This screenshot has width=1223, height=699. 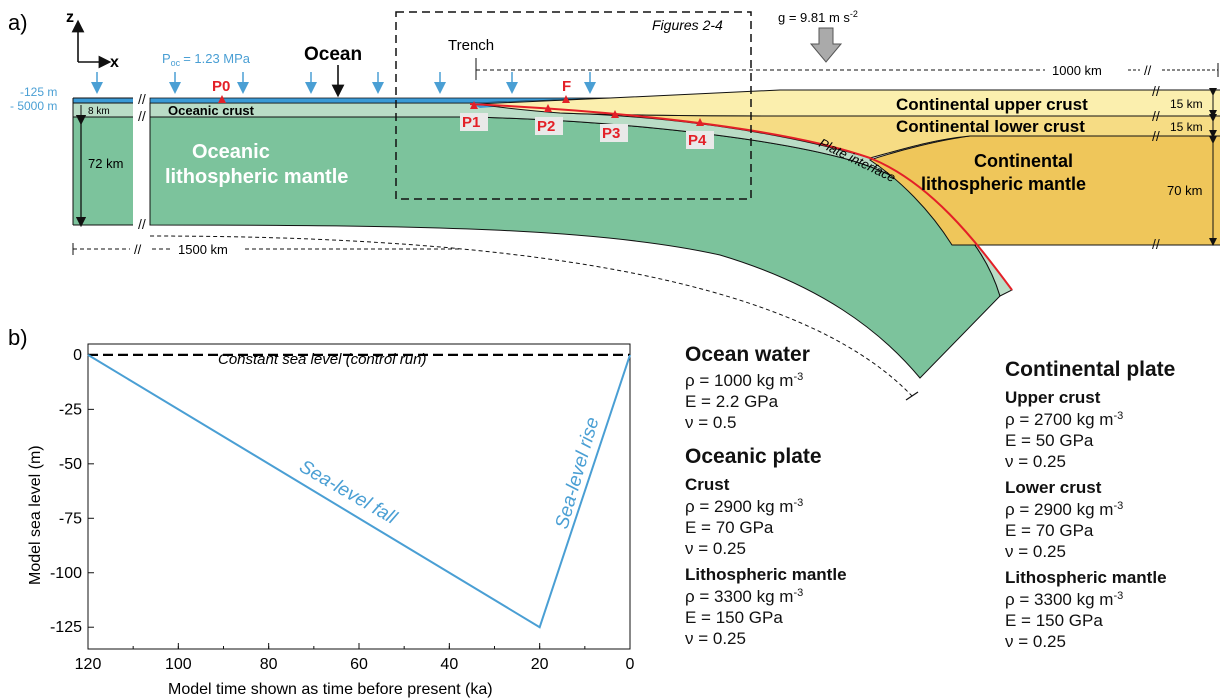 What do you see at coordinates (70, 464) in the screenshot?
I see `y-tick-label: -50` at bounding box center [70, 464].